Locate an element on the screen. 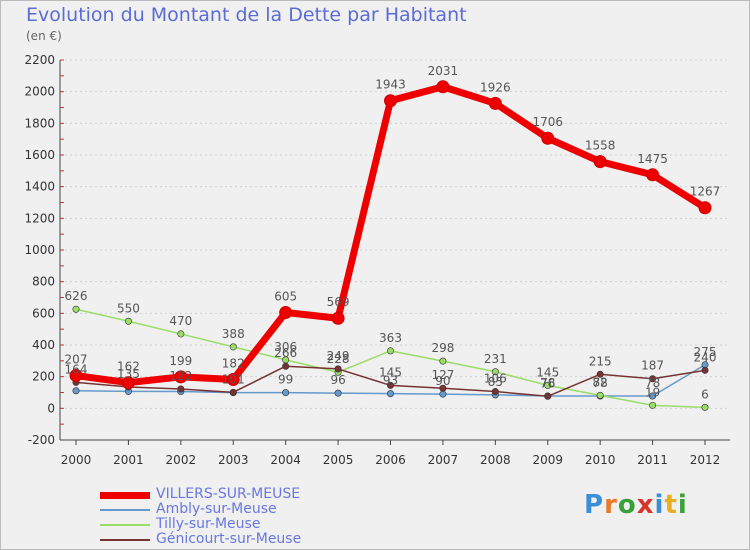 The height and width of the screenshot is (550, 750). y-tick-label: 2200 is located at coordinates (39, 60).